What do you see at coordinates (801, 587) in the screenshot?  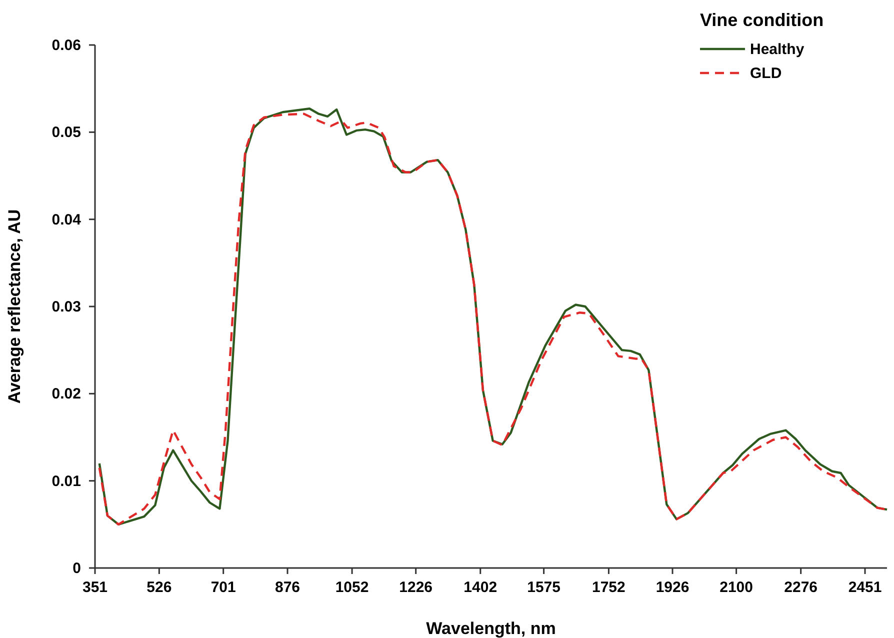 I see `x-tick-label: 2276` at bounding box center [801, 587].